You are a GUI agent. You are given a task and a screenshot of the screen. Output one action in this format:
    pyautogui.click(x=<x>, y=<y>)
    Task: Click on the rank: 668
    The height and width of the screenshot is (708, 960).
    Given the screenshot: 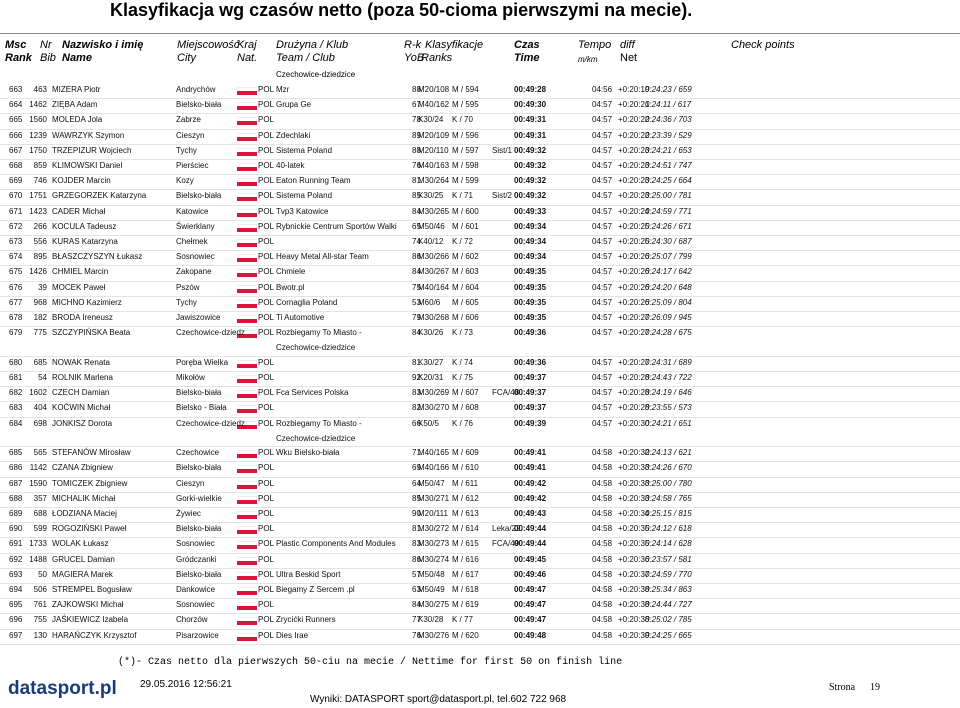 What is the action you would take?
    pyautogui.click(x=16, y=165)
    